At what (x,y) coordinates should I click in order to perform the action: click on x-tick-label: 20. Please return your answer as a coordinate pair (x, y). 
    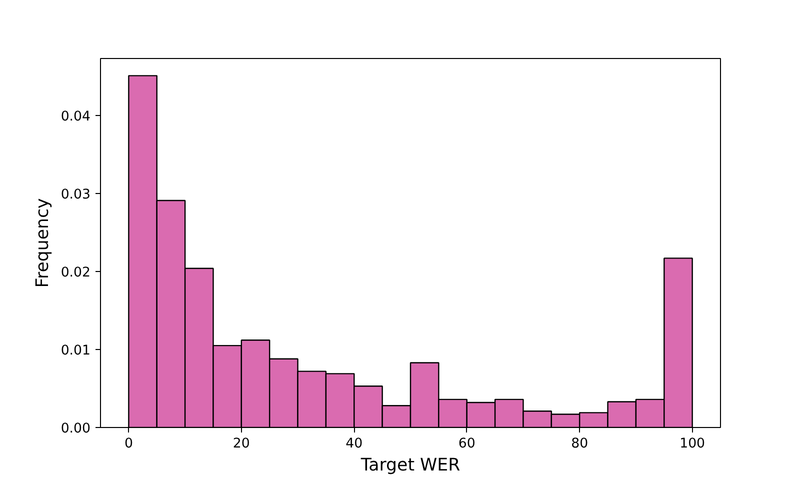
    Looking at the image, I should click on (241, 444).